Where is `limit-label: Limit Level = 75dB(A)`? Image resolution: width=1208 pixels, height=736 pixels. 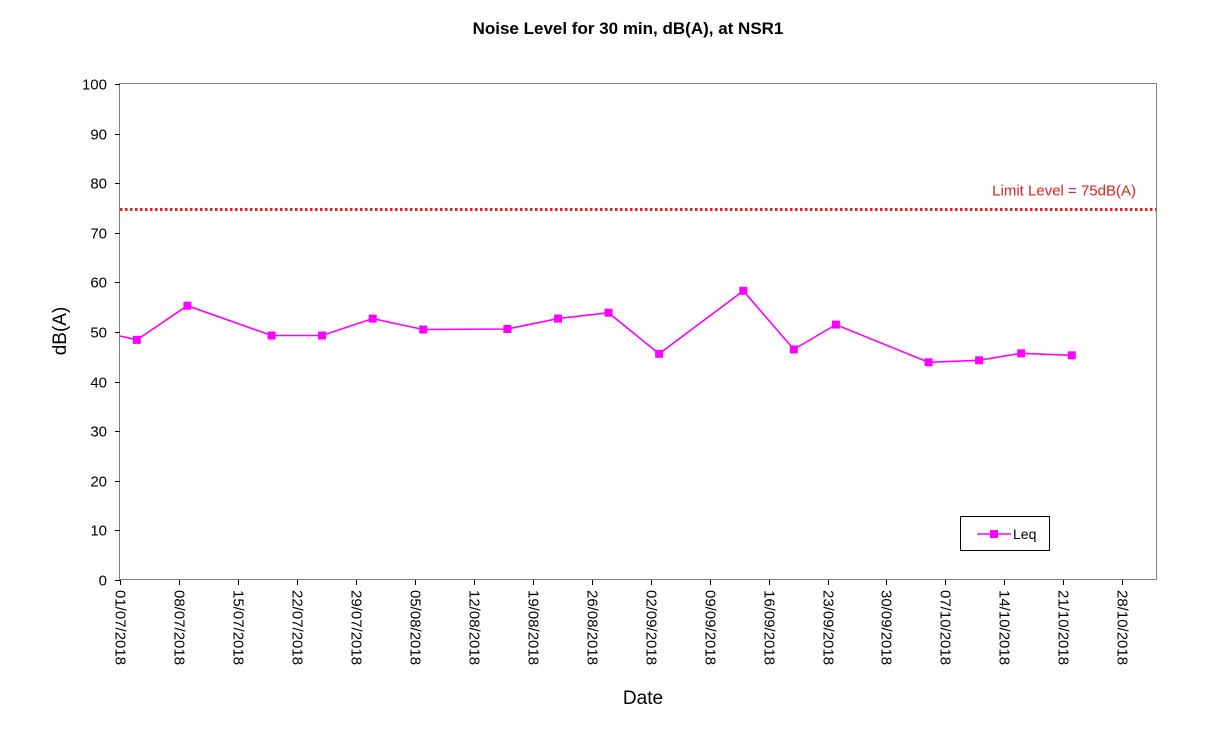 limit-label: Limit Level = 75dB(A) is located at coordinates (1064, 190).